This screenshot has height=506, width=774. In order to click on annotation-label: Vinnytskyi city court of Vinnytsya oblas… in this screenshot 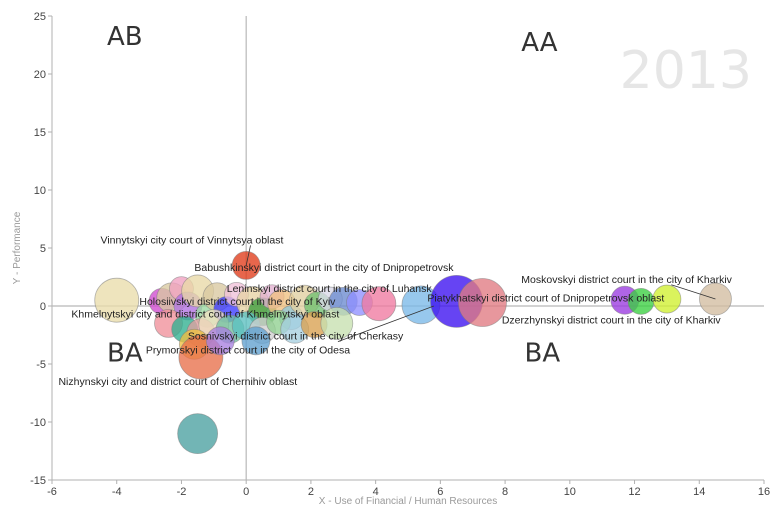, I will do `click(192, 240)`.